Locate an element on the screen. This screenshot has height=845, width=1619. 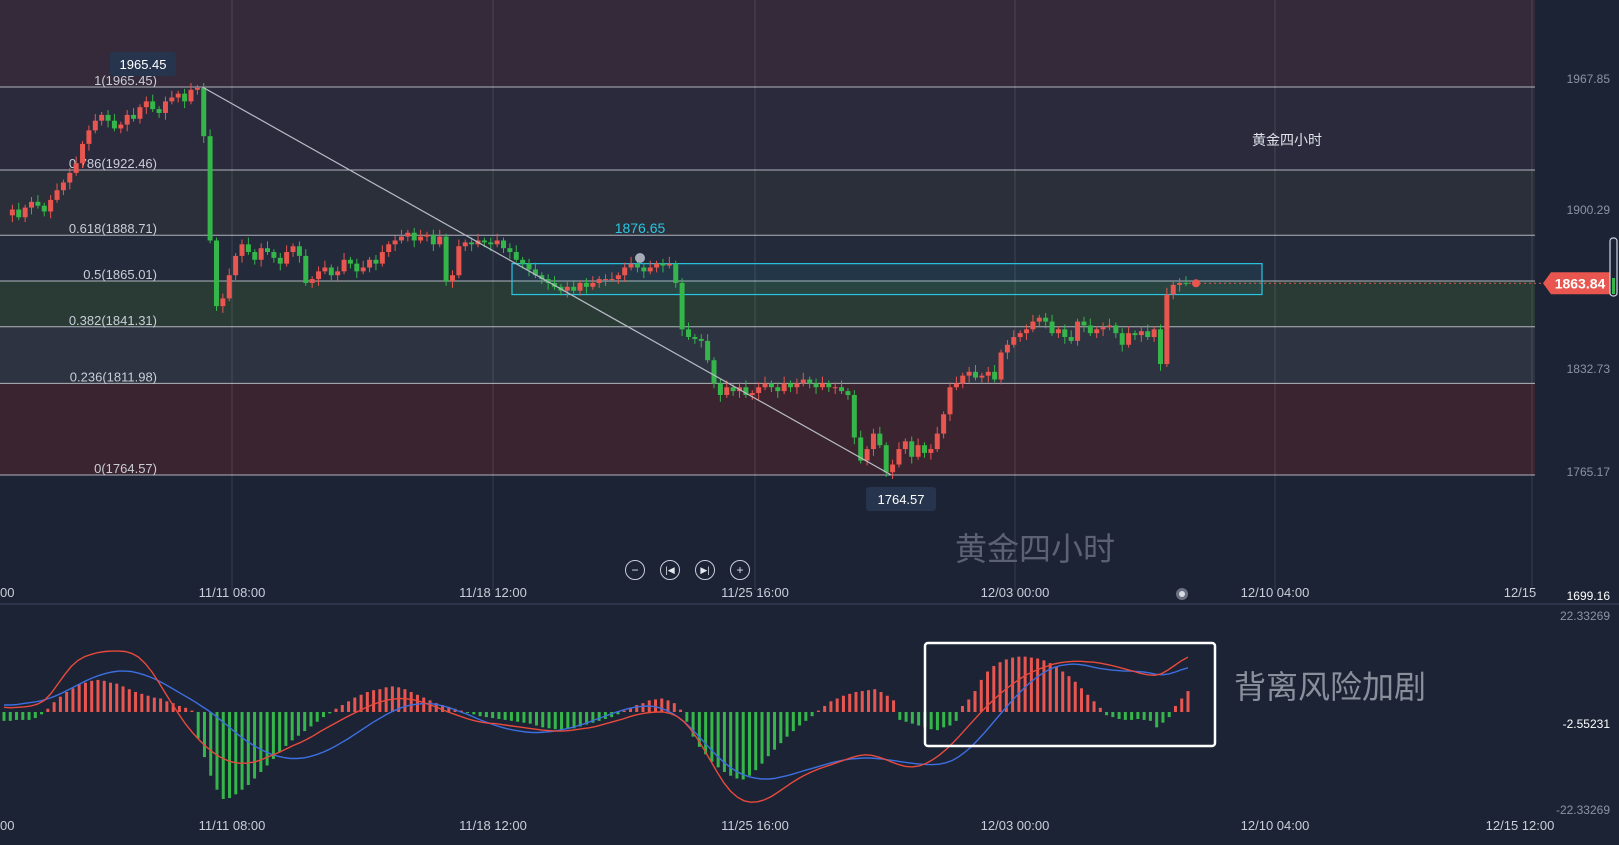
price-pulse is located at coordinates (1196, 283).